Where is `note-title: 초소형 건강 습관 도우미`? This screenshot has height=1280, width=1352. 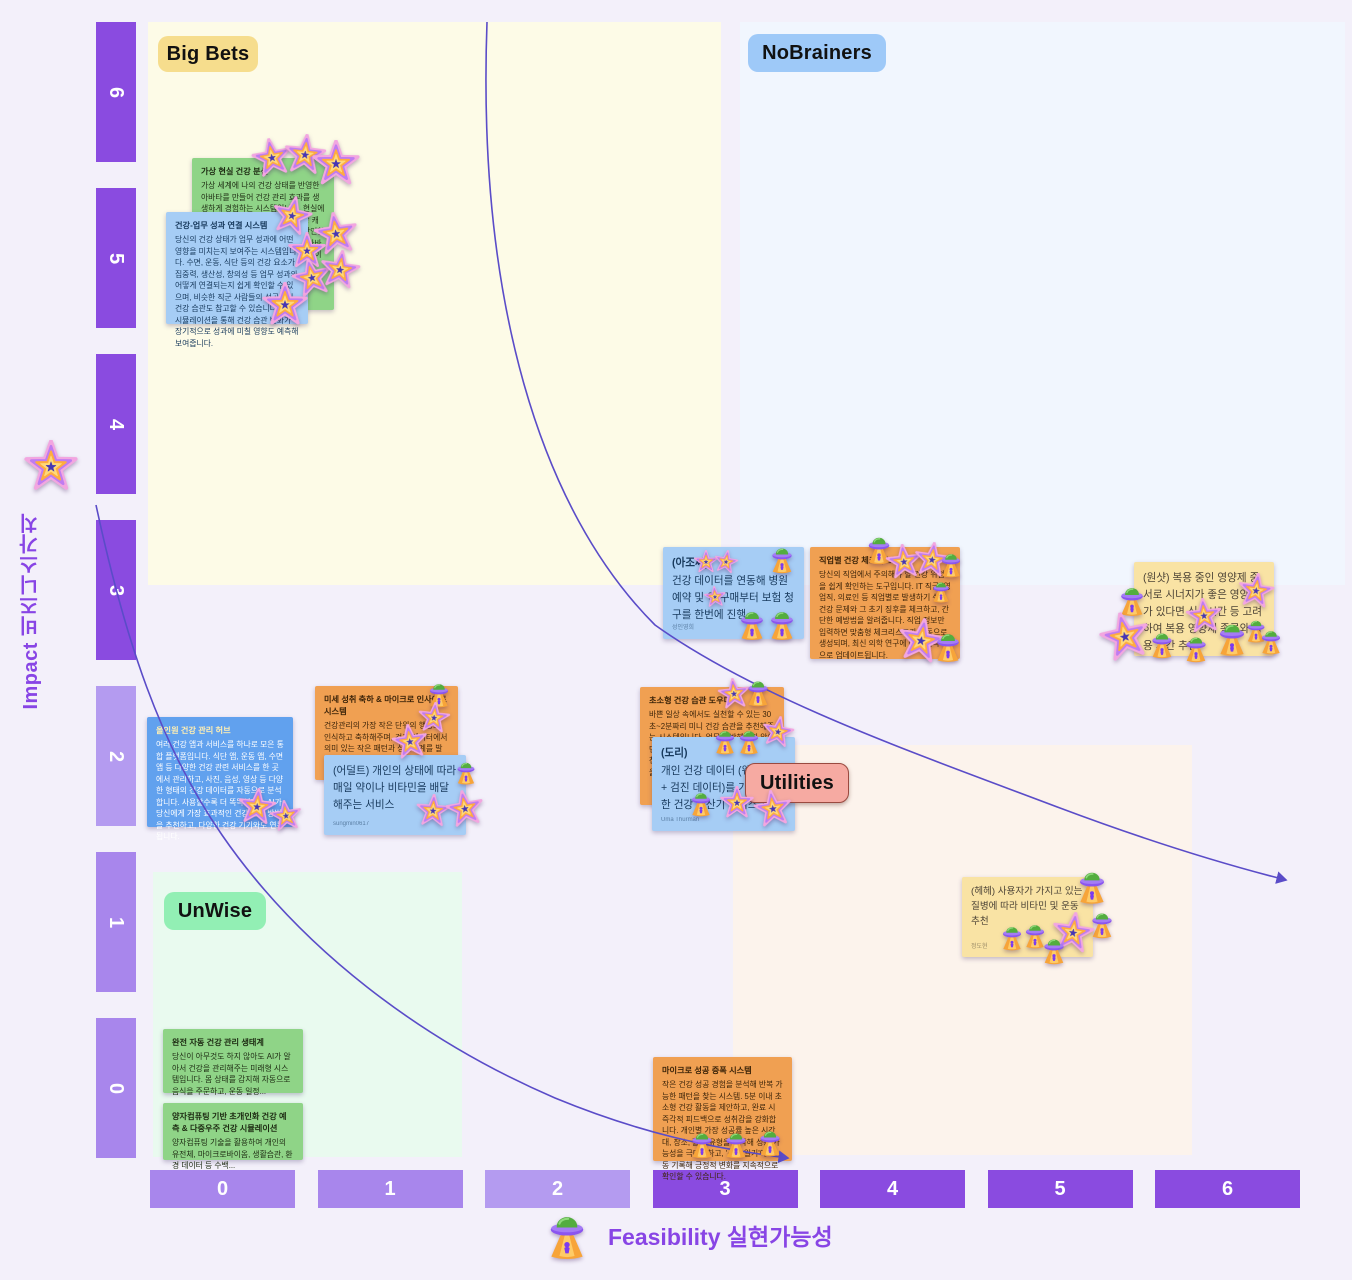
note-title: 초소형 건강 습관 도우미 is located at coordinates (690, 700).